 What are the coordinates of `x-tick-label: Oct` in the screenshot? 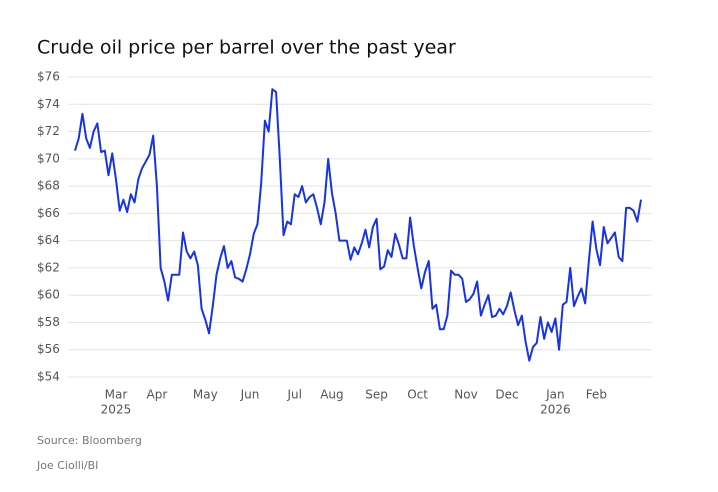 It's located at (417, 395).